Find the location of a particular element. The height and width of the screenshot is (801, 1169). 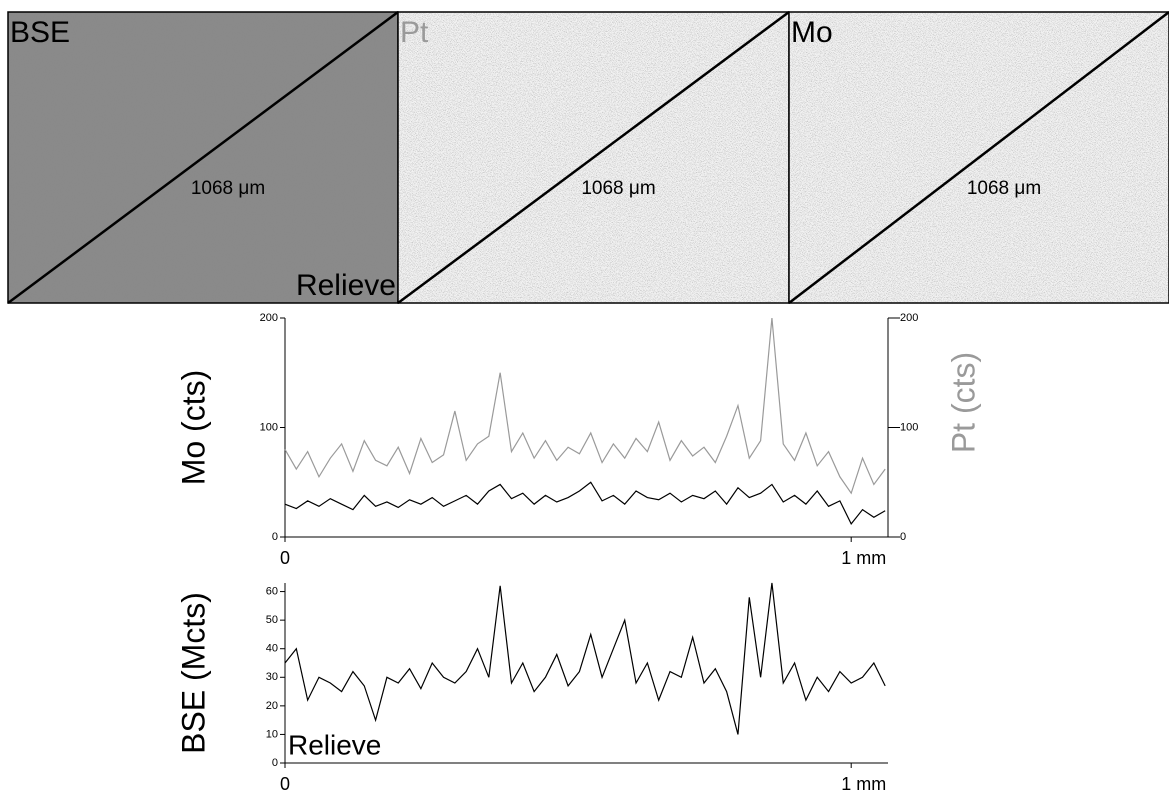

map-label: Pt is located at coordinates (414, 32).